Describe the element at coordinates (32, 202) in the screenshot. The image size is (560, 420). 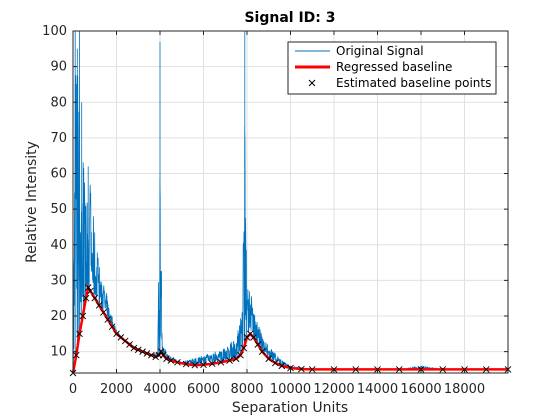
I see `y-axis-label: Relative Intensity` at that location.